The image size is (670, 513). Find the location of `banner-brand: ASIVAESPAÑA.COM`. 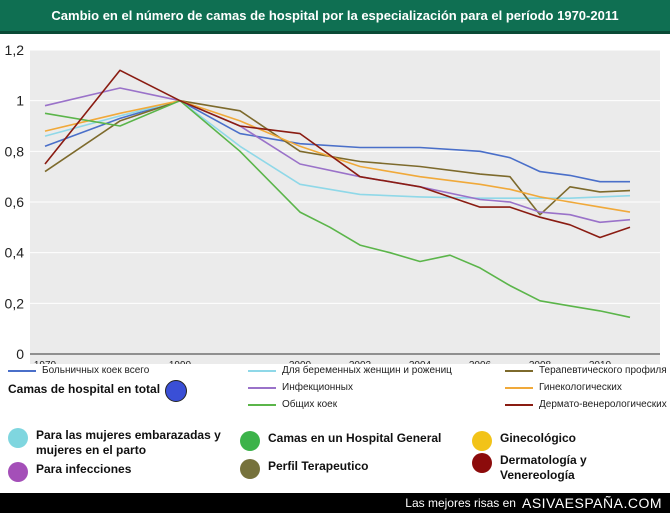

banner-brand: ASIVAESPAÑA.COM is located at coordinates (591, 503).